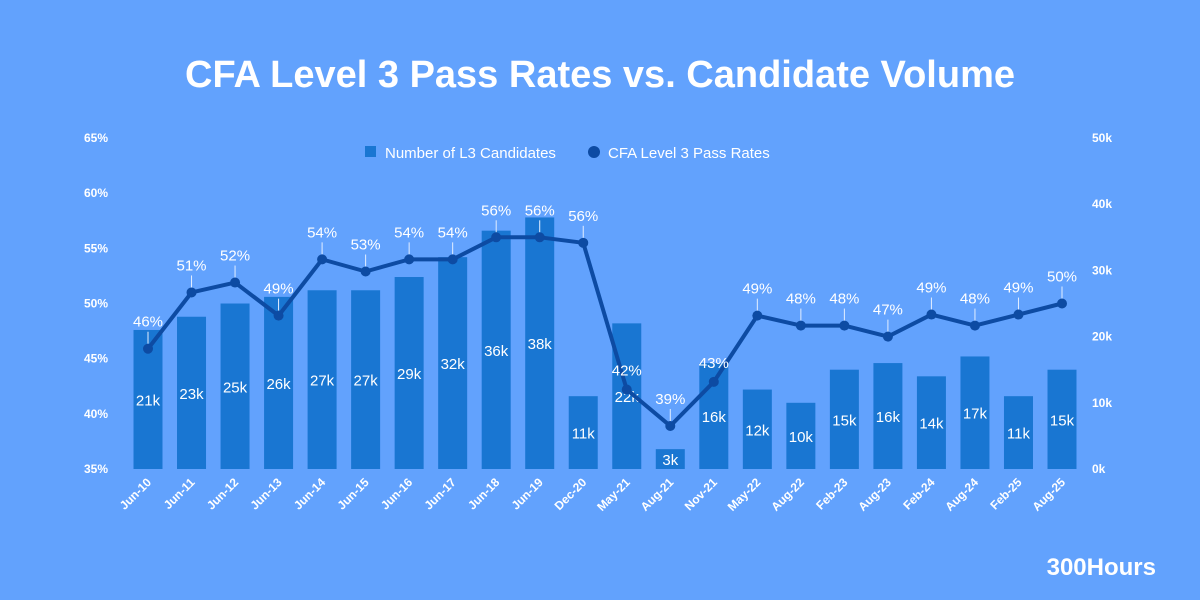 This screenshot has width=1200, height=600. Describe the element at coordinates (235, 256) in the screenshot. I see `pass-rate-label: 52%` at that location.